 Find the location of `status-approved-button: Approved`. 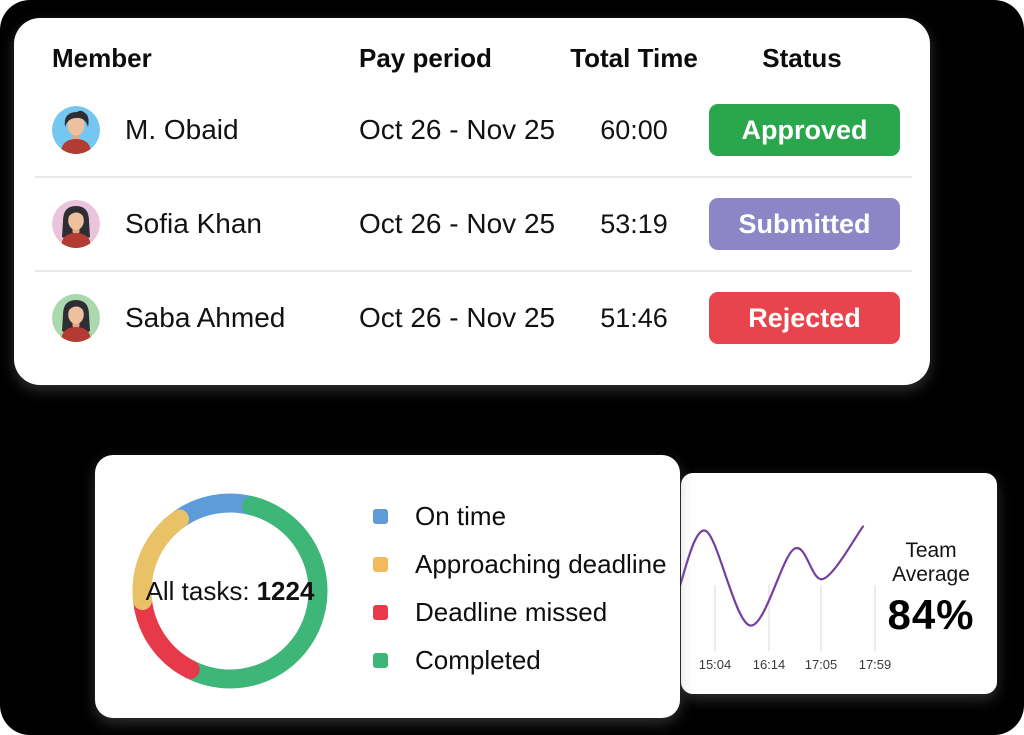

status-approved-button: Approved is located at coordinates (804, 130).